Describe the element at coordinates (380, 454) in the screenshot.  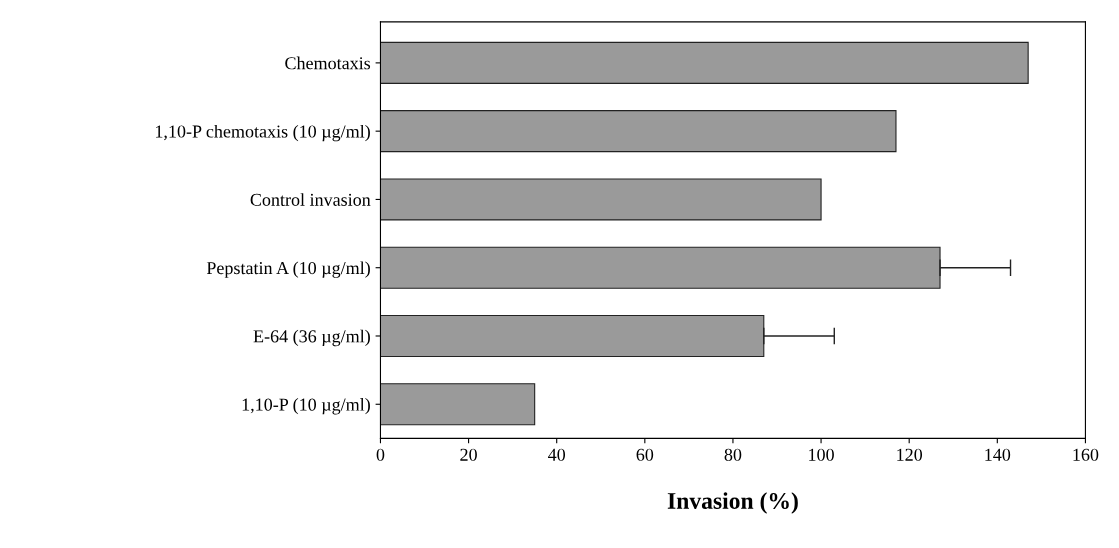
I see `x-tick-label: 0` at that location.